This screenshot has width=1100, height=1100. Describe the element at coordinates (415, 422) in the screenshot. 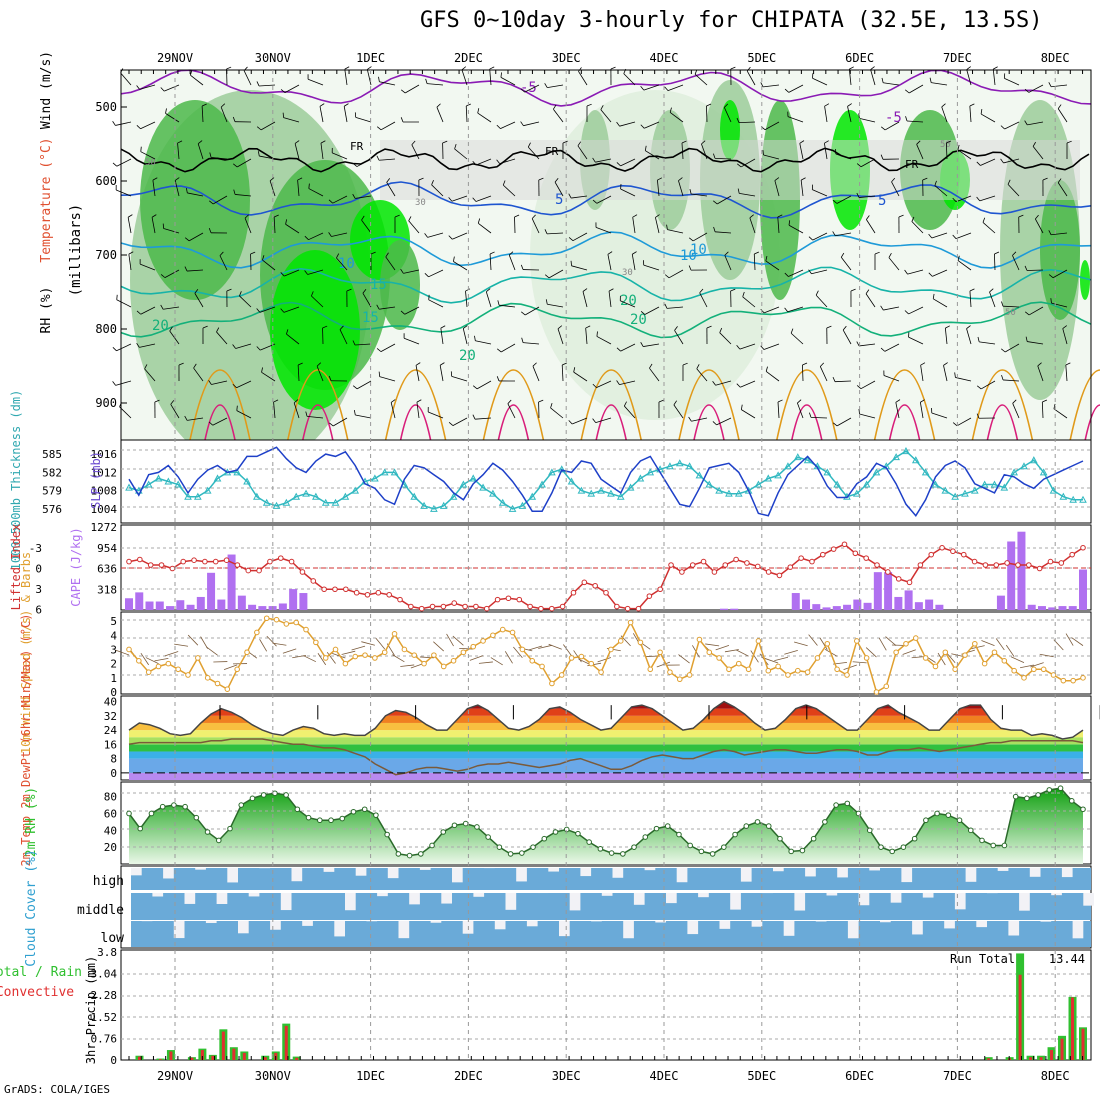

I see `isotherm-arch-hot` at that location.